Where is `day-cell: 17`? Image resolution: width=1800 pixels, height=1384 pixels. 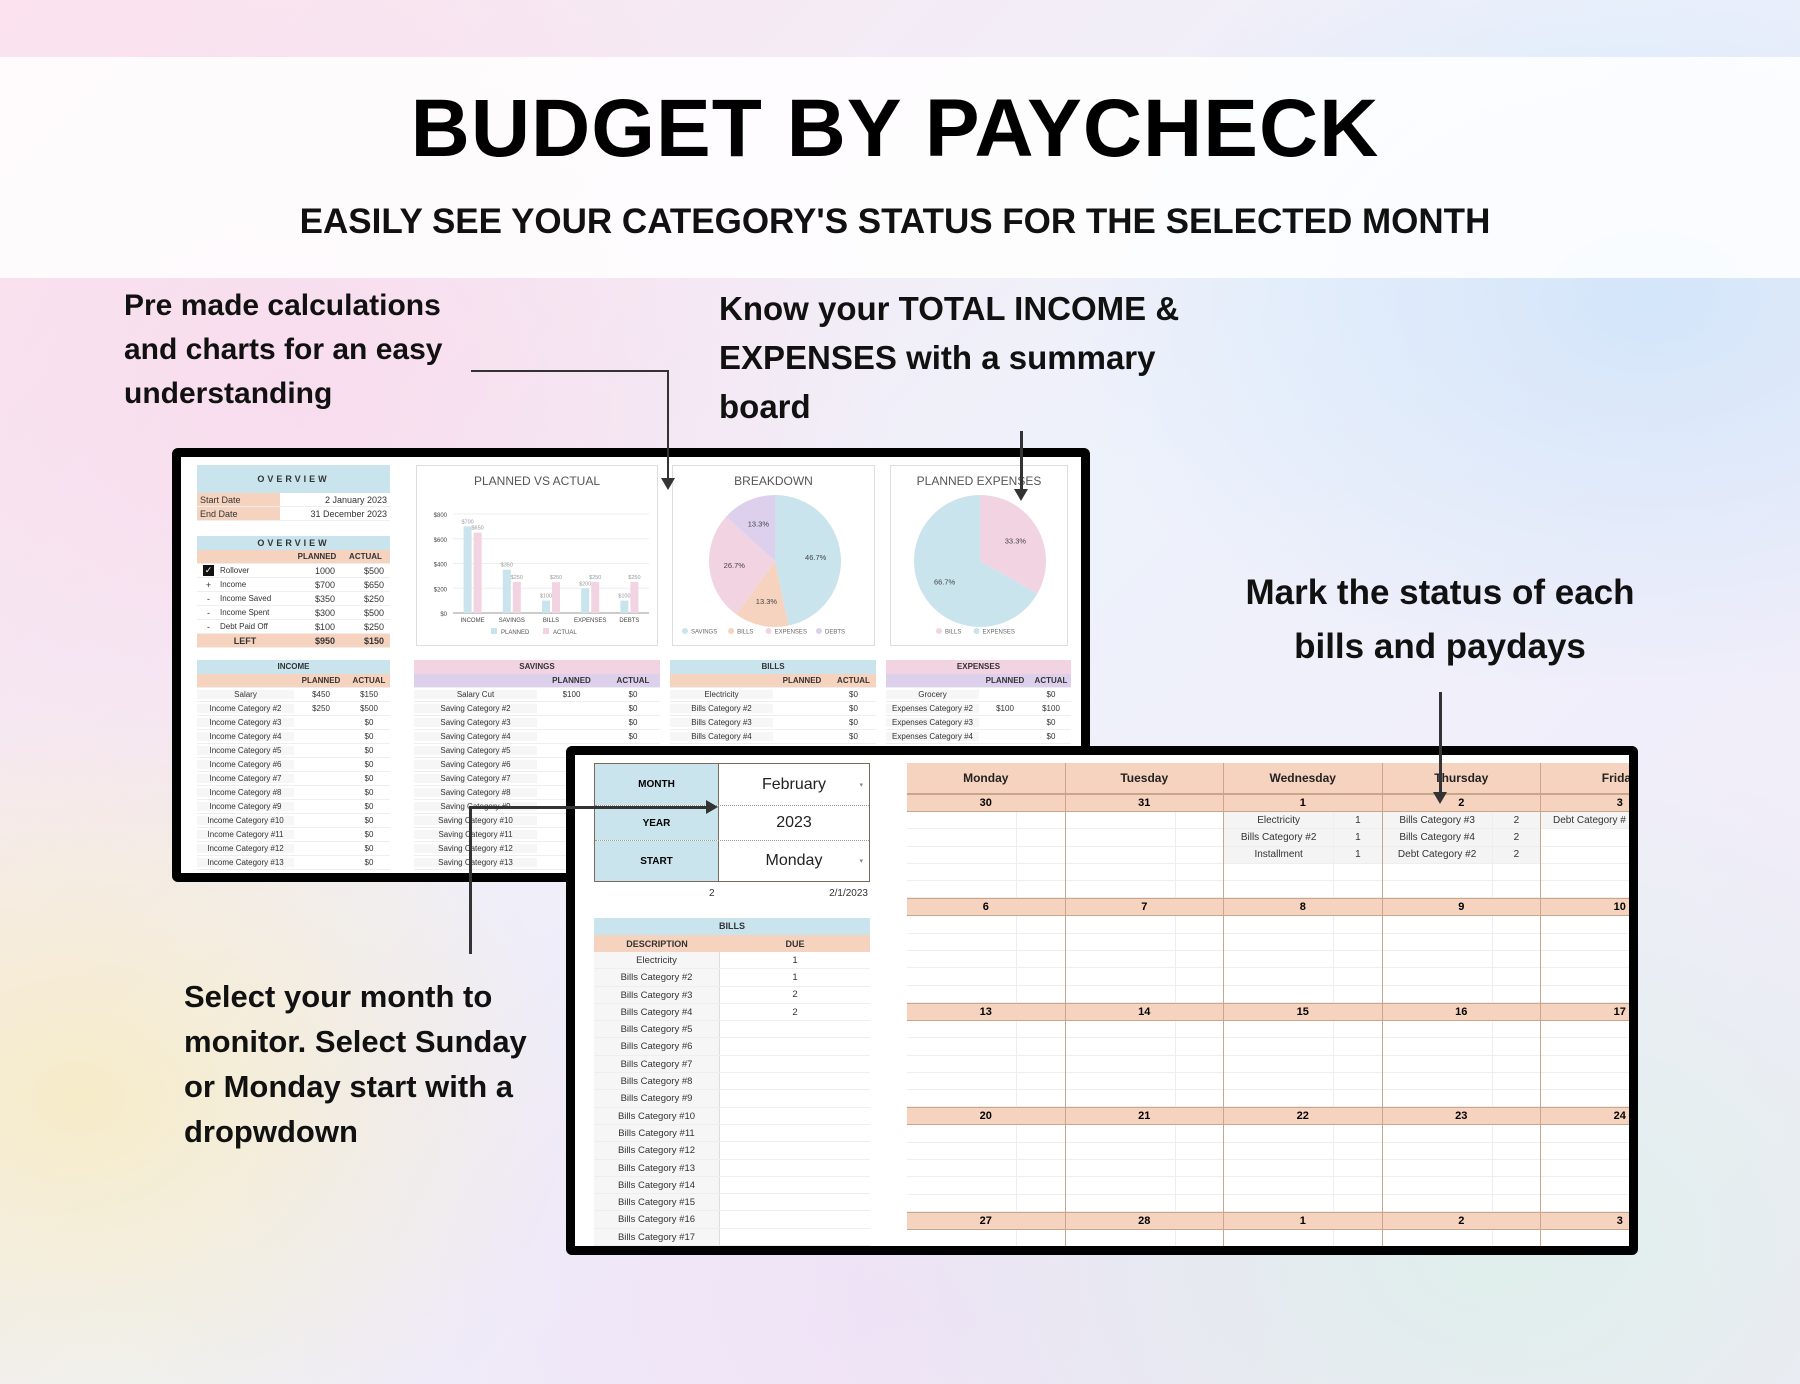
day-cell: 17 is located at coordinates (1585, 1055).